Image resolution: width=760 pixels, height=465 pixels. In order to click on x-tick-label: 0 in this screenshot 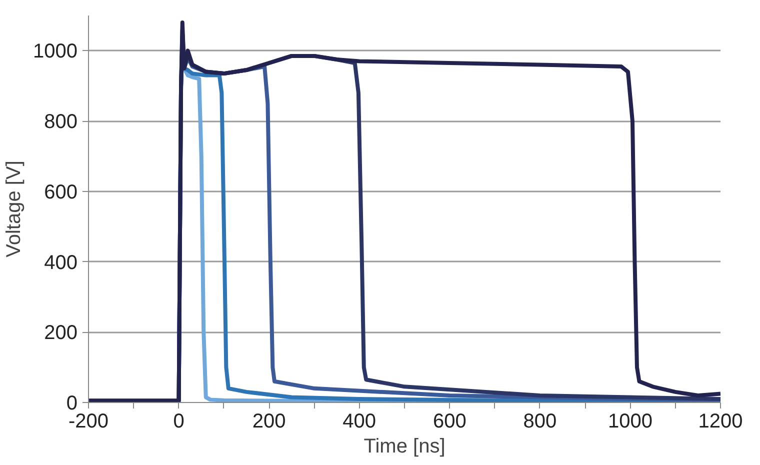, I will do `click(178, 421)`.